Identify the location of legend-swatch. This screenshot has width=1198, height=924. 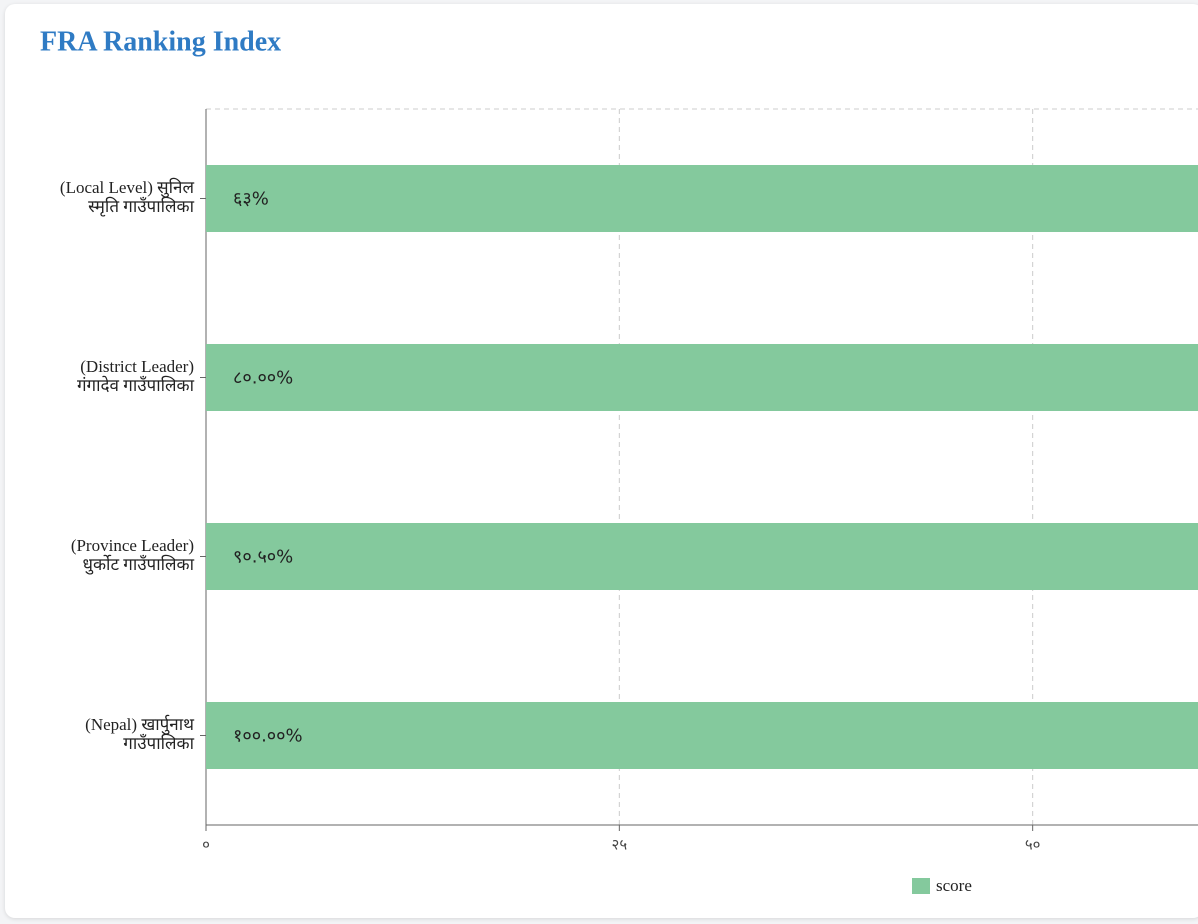
(921, 886).